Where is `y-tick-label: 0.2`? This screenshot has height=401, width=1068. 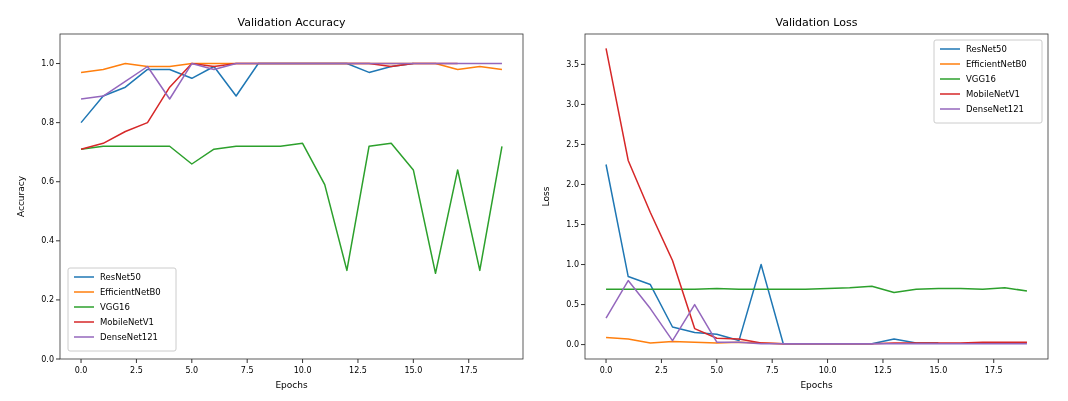 y-tick-label: 0.2 is located at coordinates (47, 300).